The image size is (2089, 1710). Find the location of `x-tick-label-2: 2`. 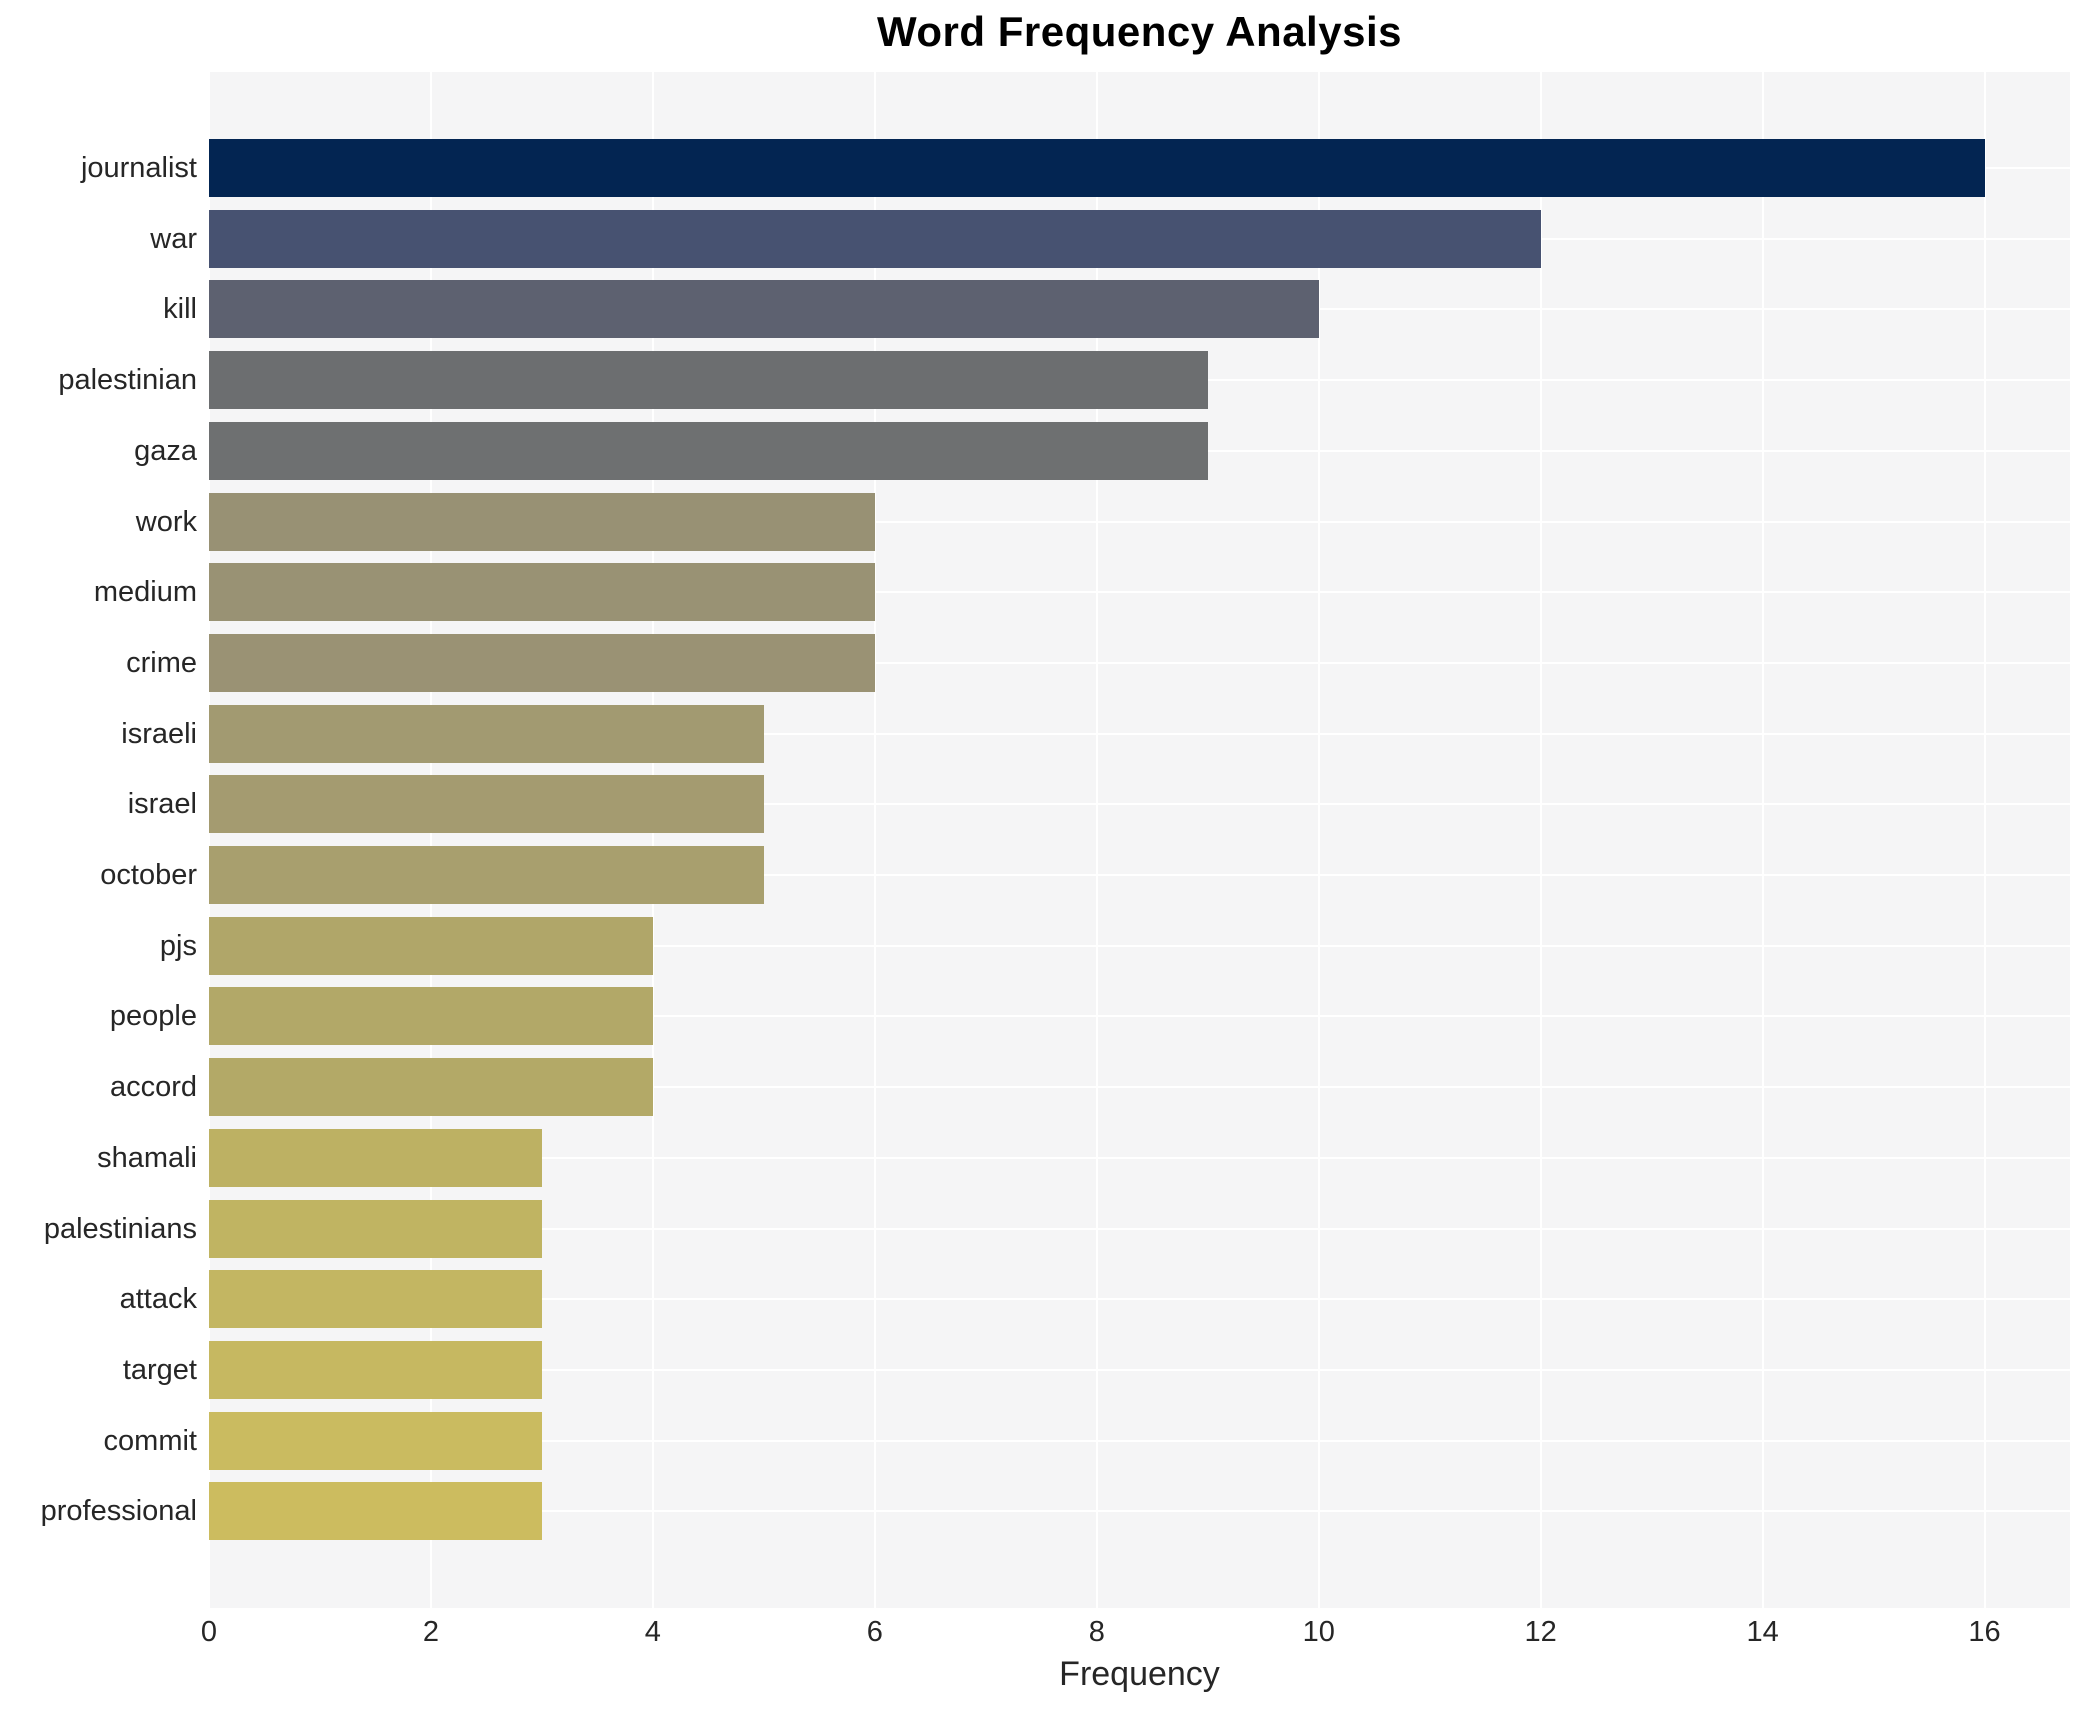

x-tick-label-2: 2 is located at coordinates (430, 1632).